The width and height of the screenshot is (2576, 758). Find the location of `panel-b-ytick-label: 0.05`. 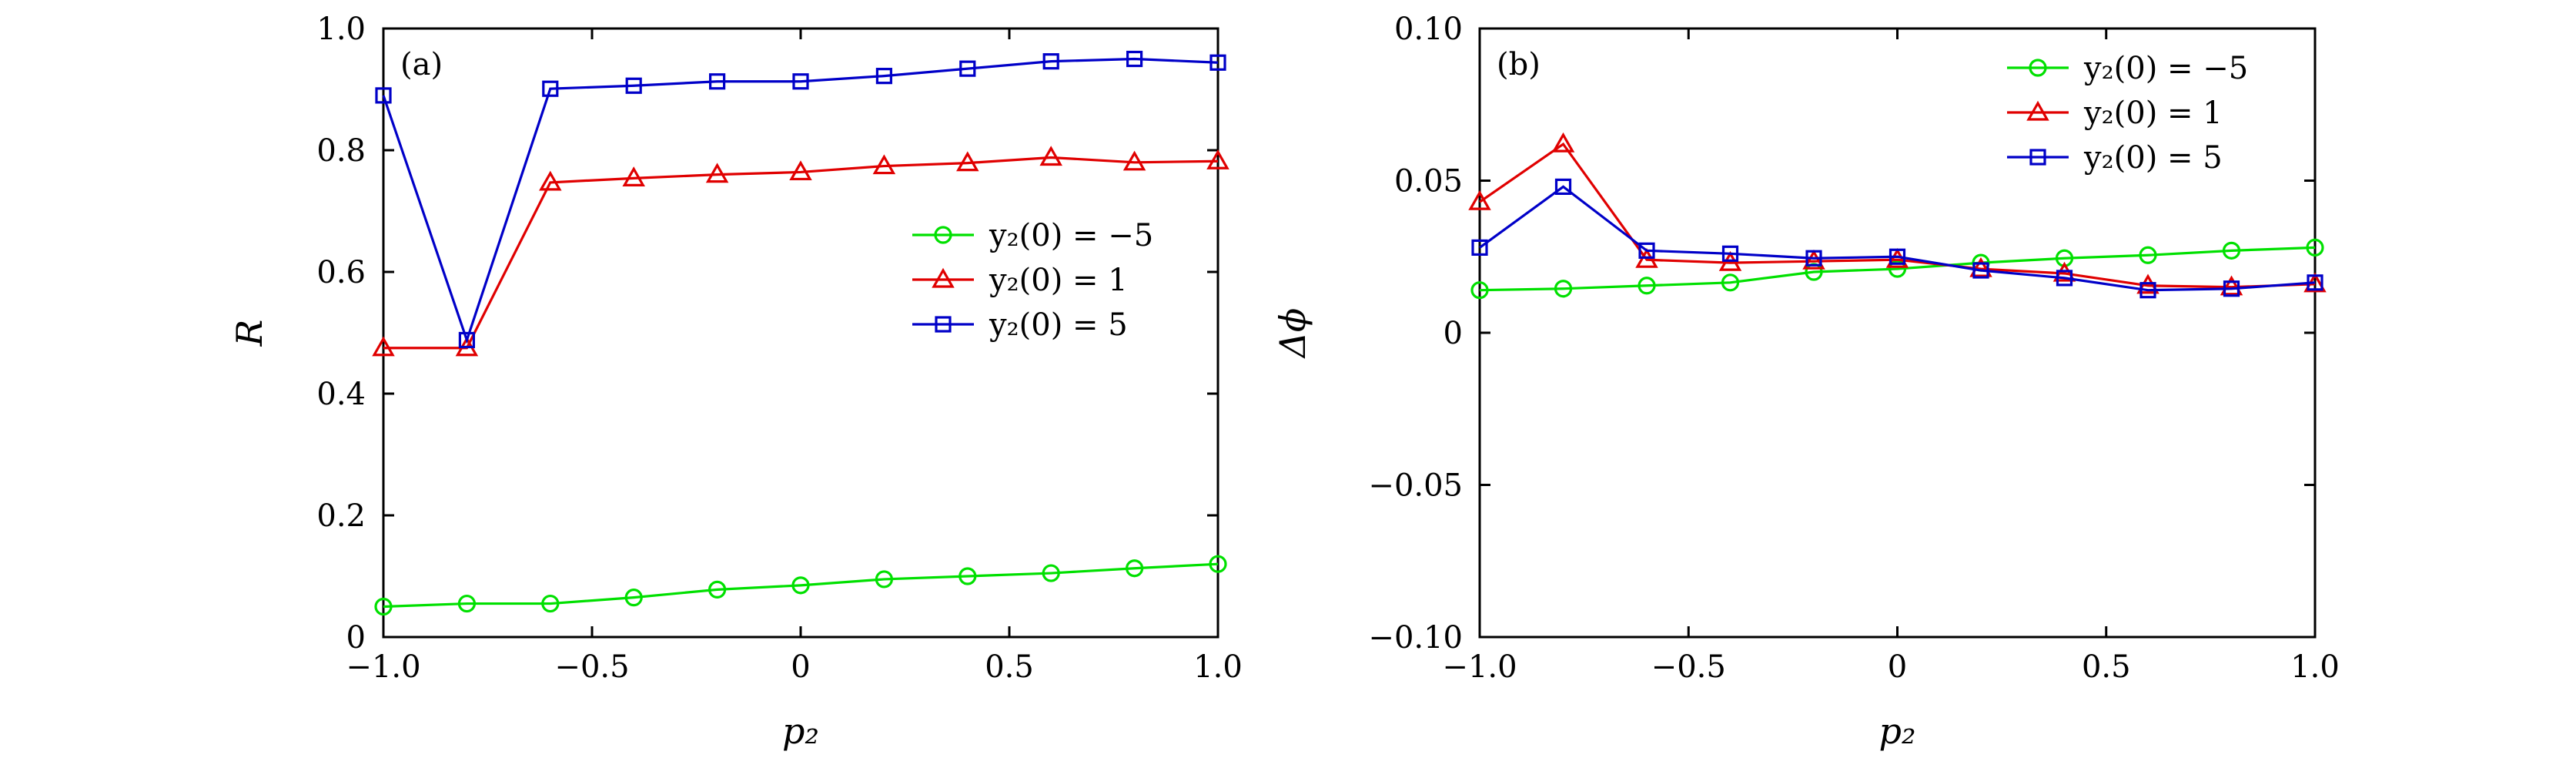

panel-b-ytick-label: 0.05 is located at coordinates (1428, 182).